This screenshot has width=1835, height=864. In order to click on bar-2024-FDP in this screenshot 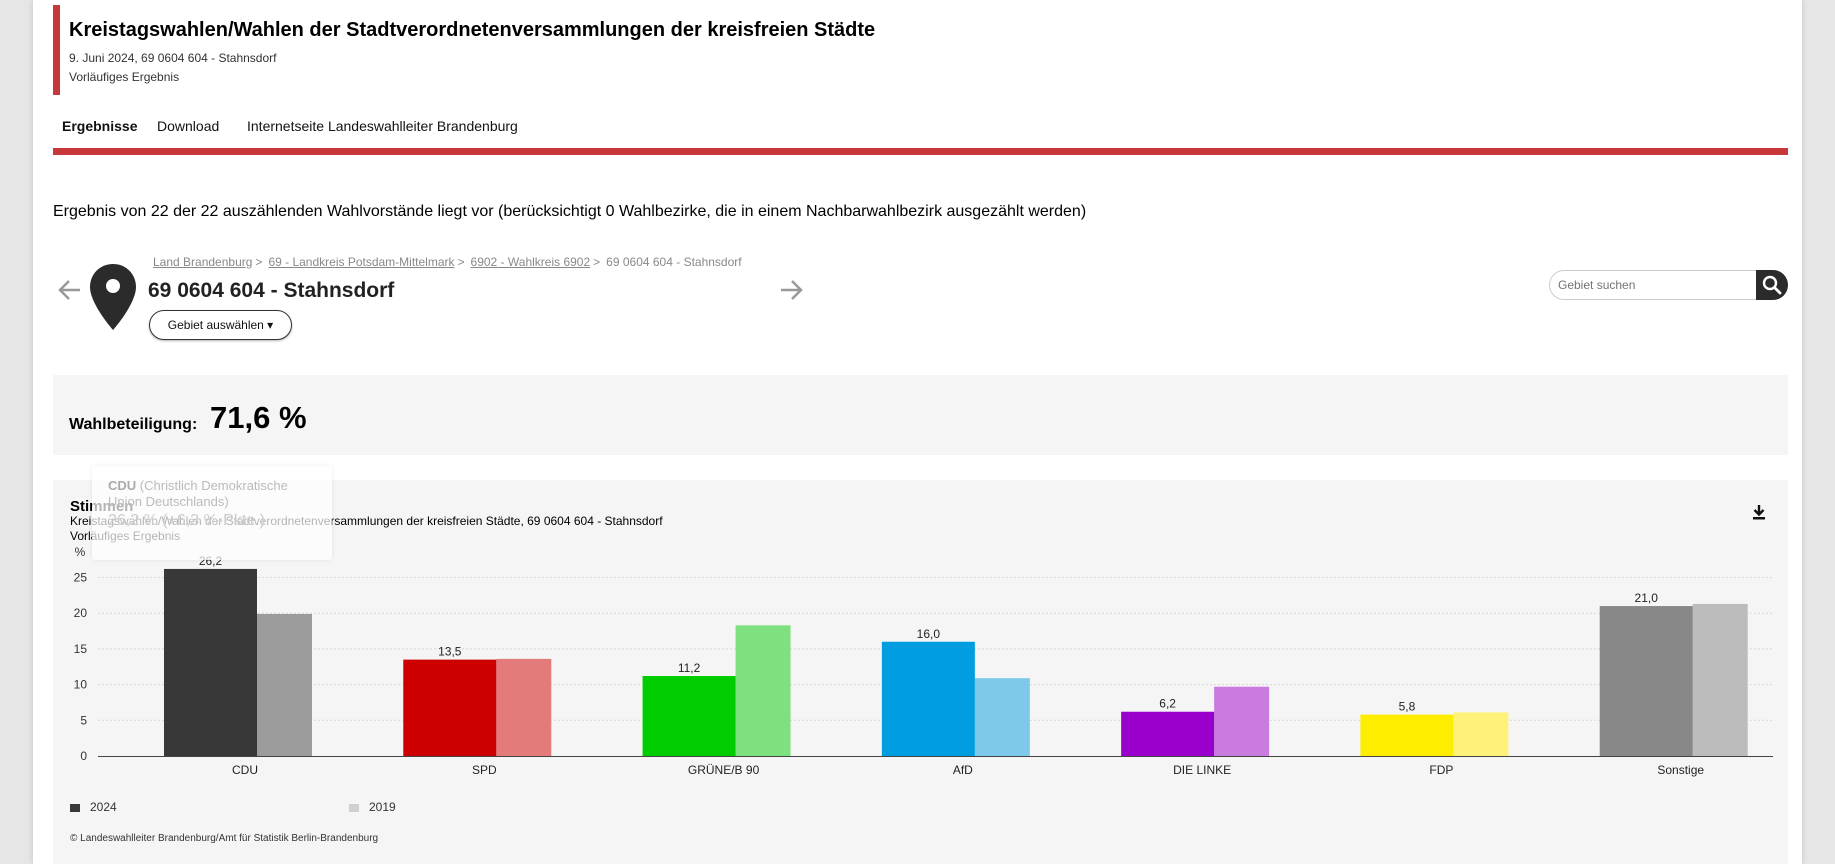, I will do `click(1407, 735)`.